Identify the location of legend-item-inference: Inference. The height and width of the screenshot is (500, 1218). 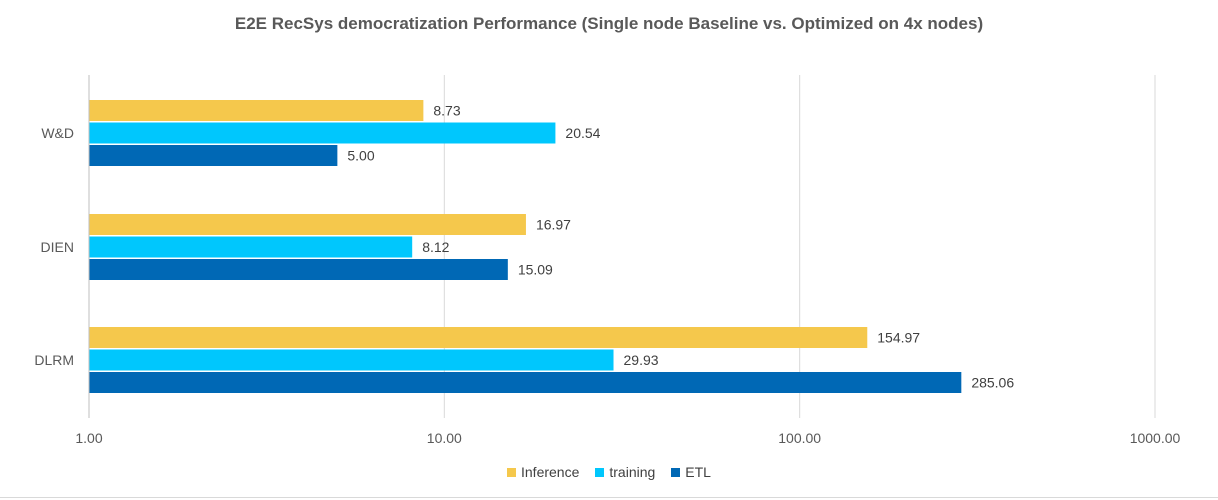
(543, 472).